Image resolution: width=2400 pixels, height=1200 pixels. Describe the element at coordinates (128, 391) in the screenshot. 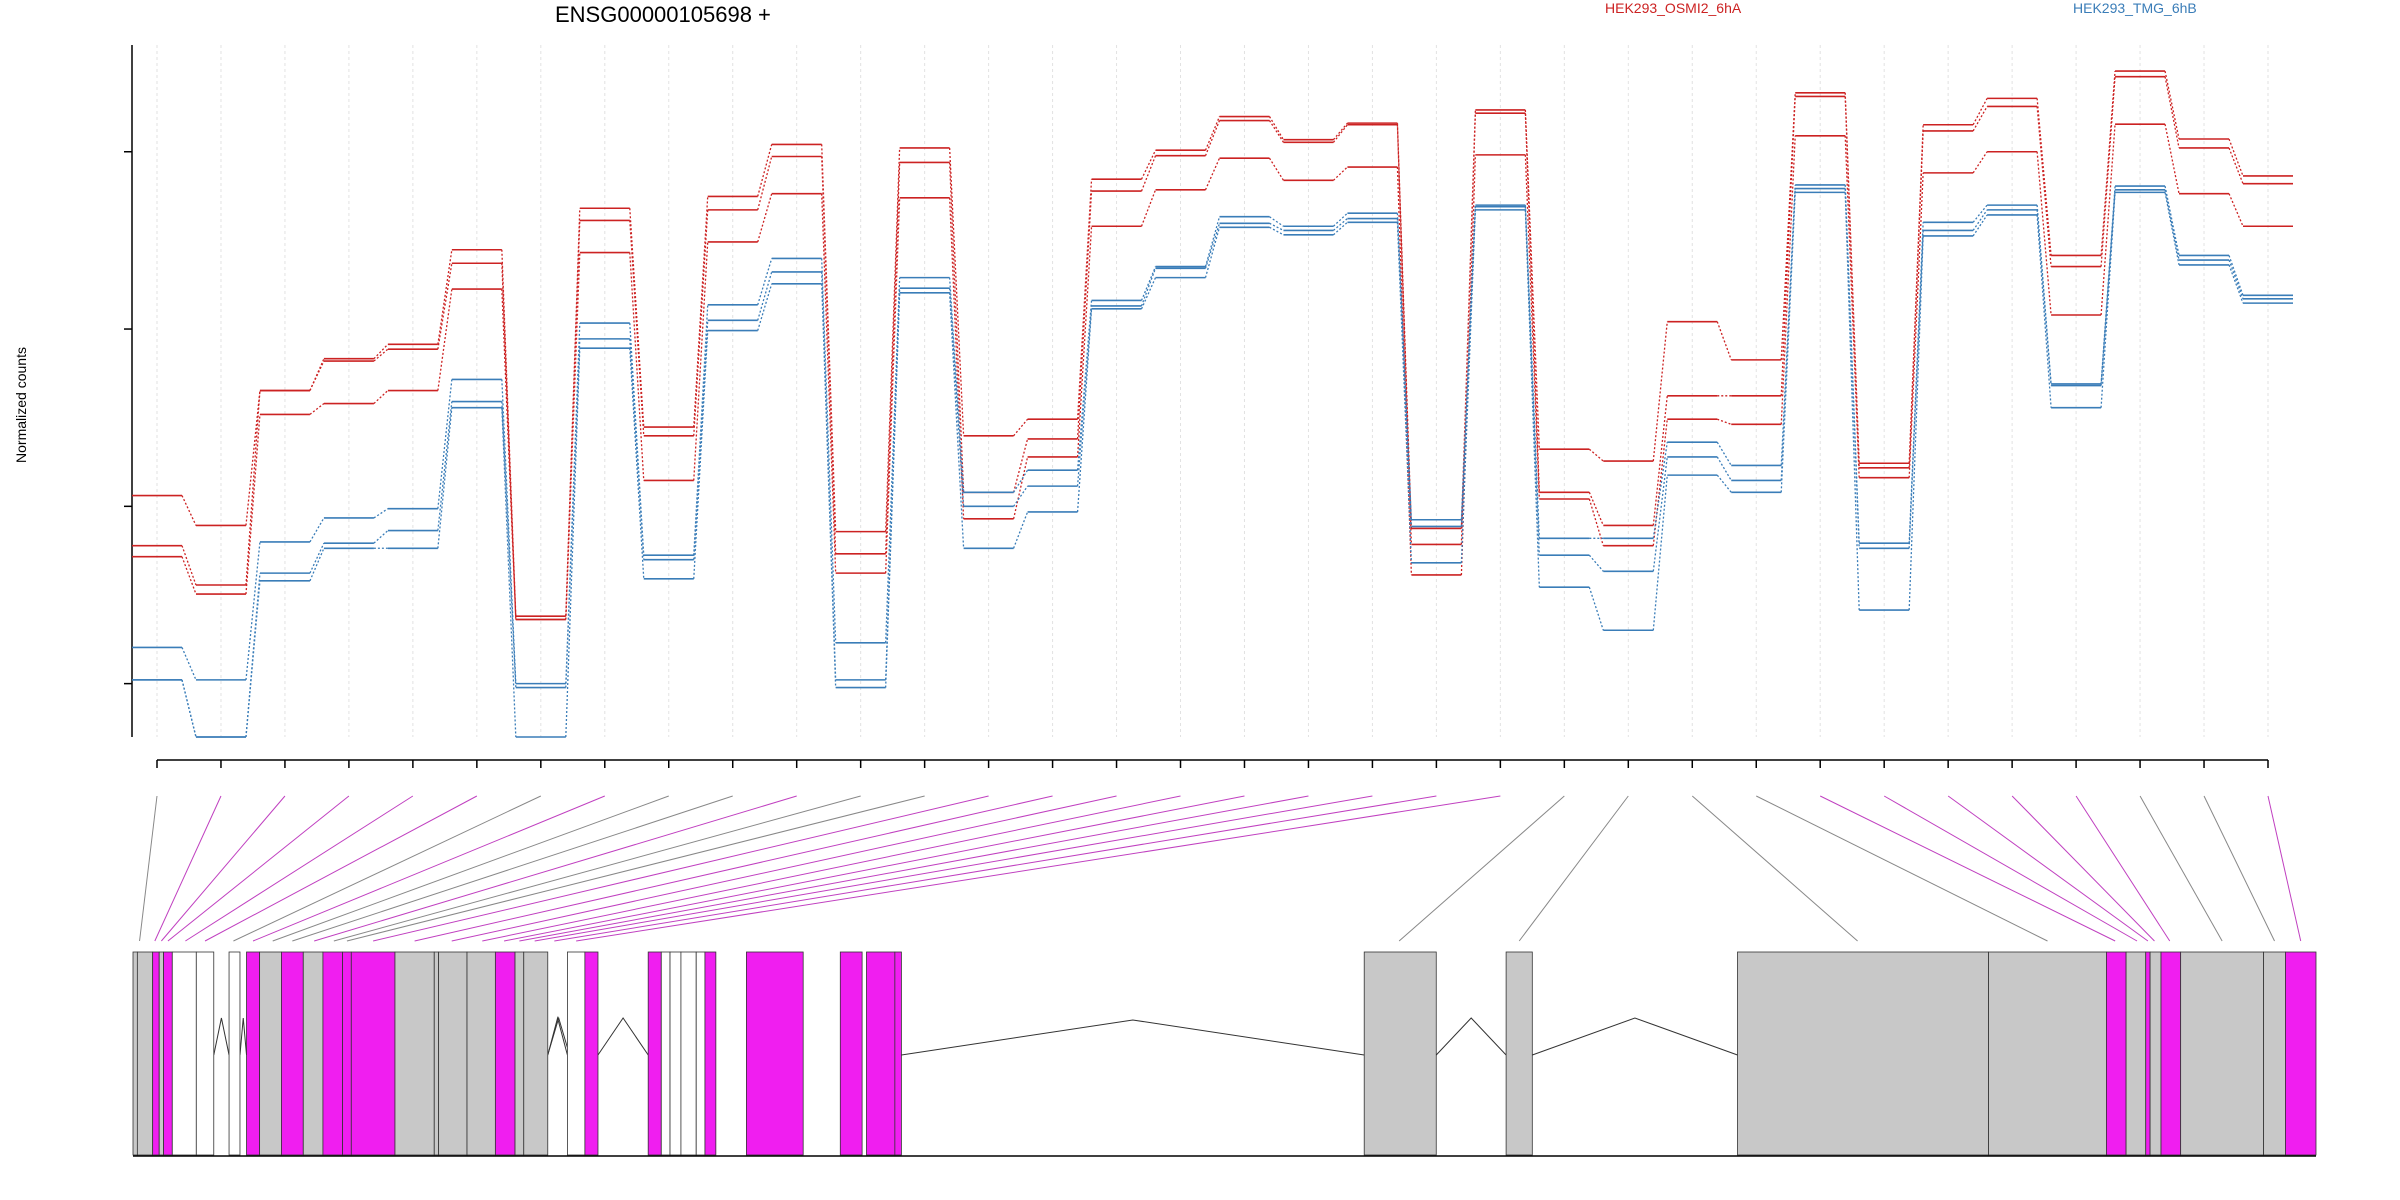

I see `y-axis` at that location.